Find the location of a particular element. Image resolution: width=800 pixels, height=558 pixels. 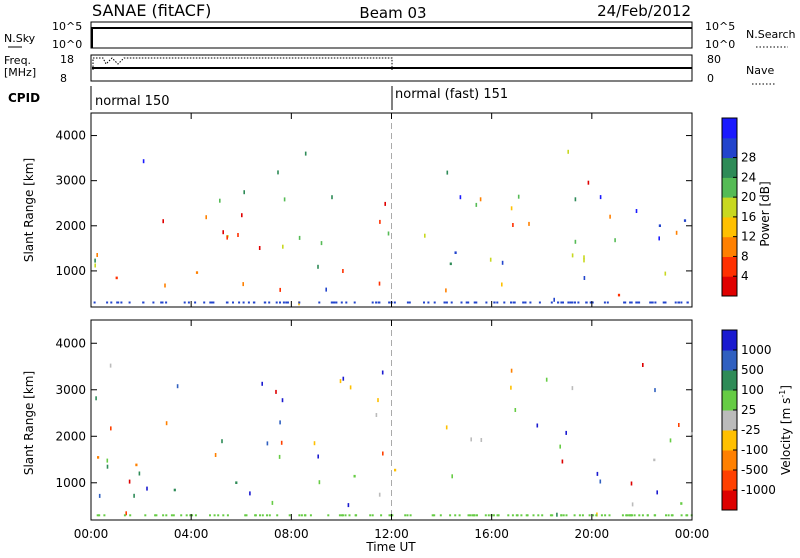

nsearch-tick-low: 10^0 is located at coordinates (720, 44).